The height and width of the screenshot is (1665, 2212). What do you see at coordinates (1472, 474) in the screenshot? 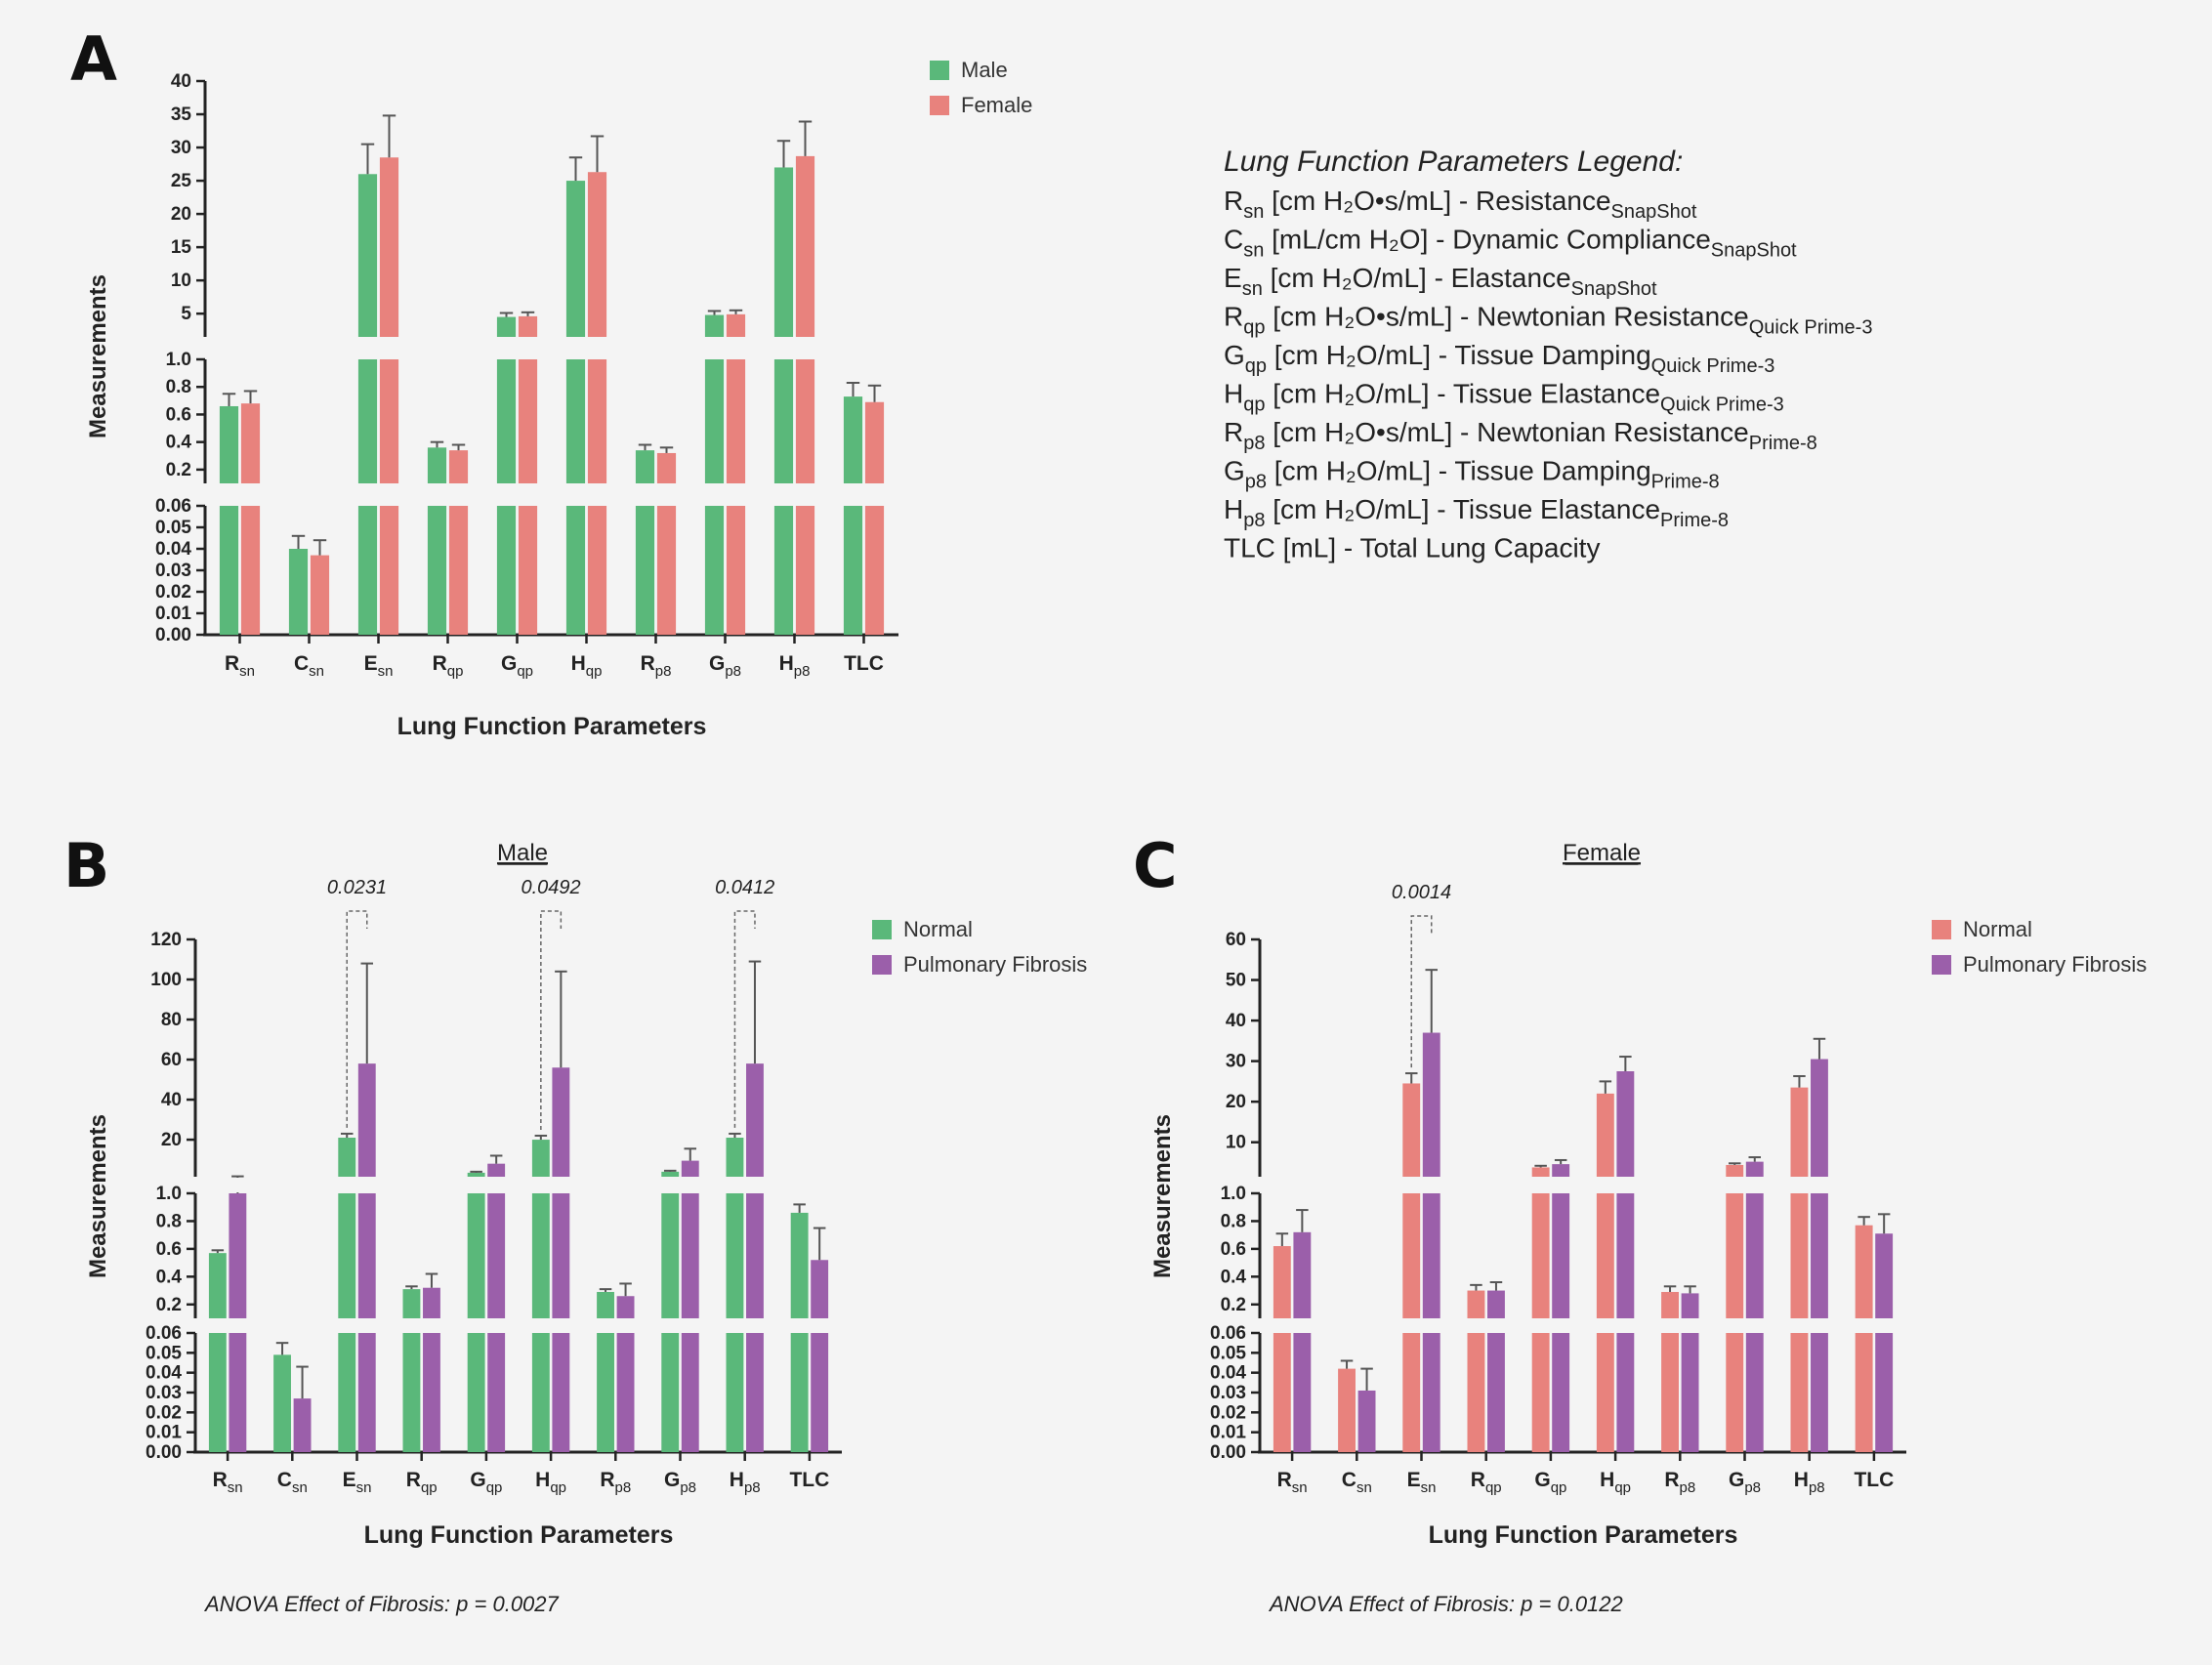
I see `parameters-legend-item: Gp8 [cm H₂O/mL] - Tissue DampingPrime-8` at bounding box center [1472, 474].